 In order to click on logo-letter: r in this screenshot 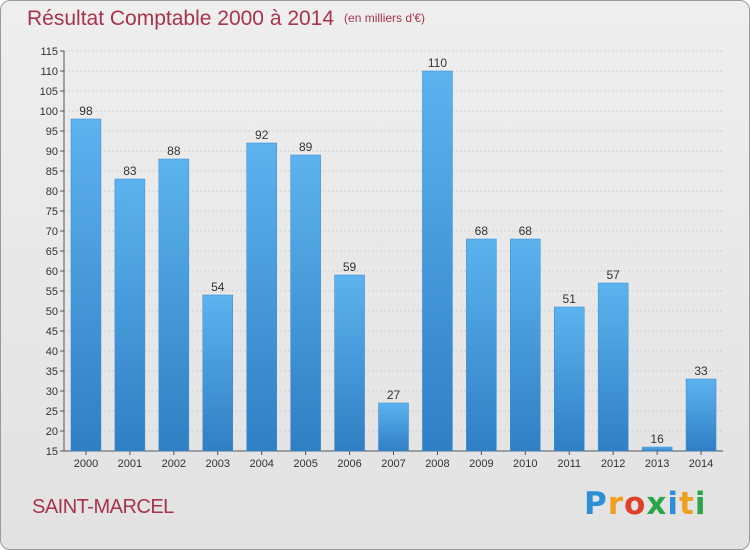, I will do `click(616, 504)`.